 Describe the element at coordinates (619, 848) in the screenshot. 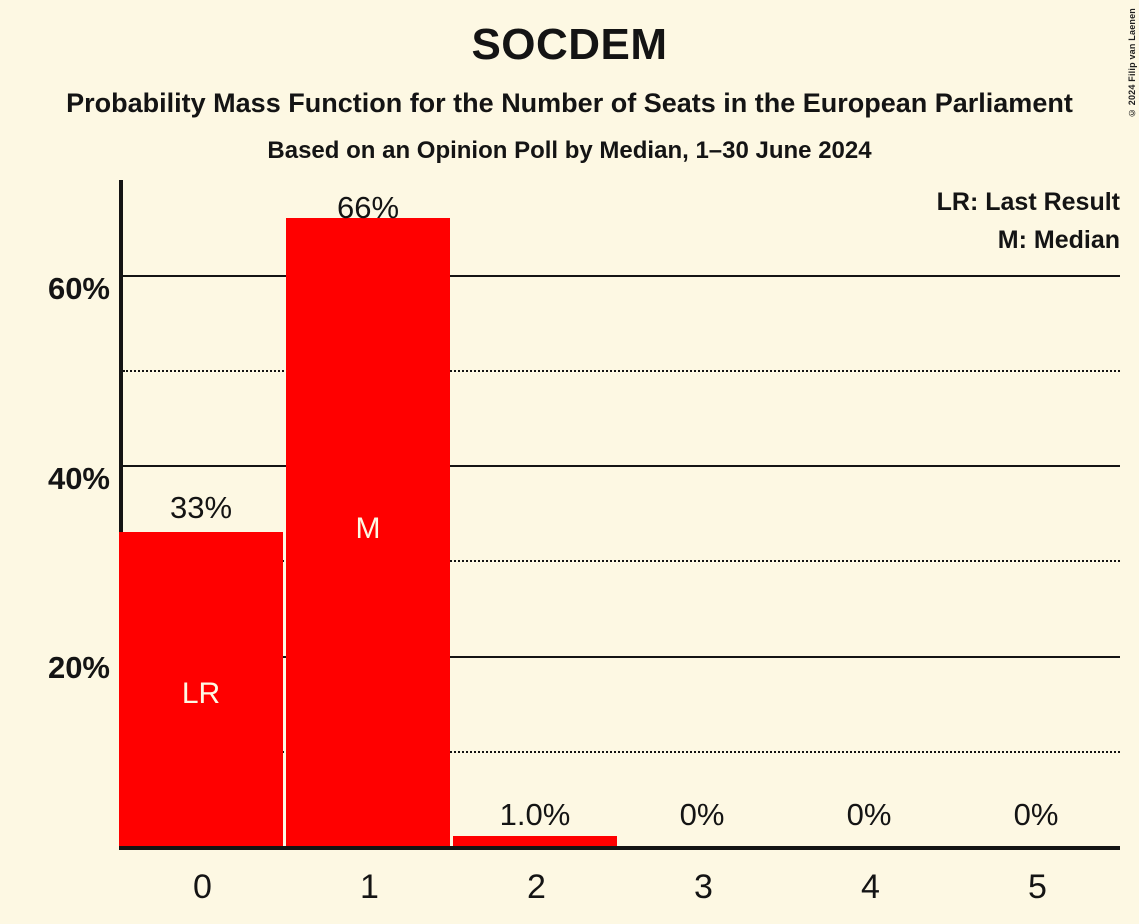

I see `x-axis-line` at that location.